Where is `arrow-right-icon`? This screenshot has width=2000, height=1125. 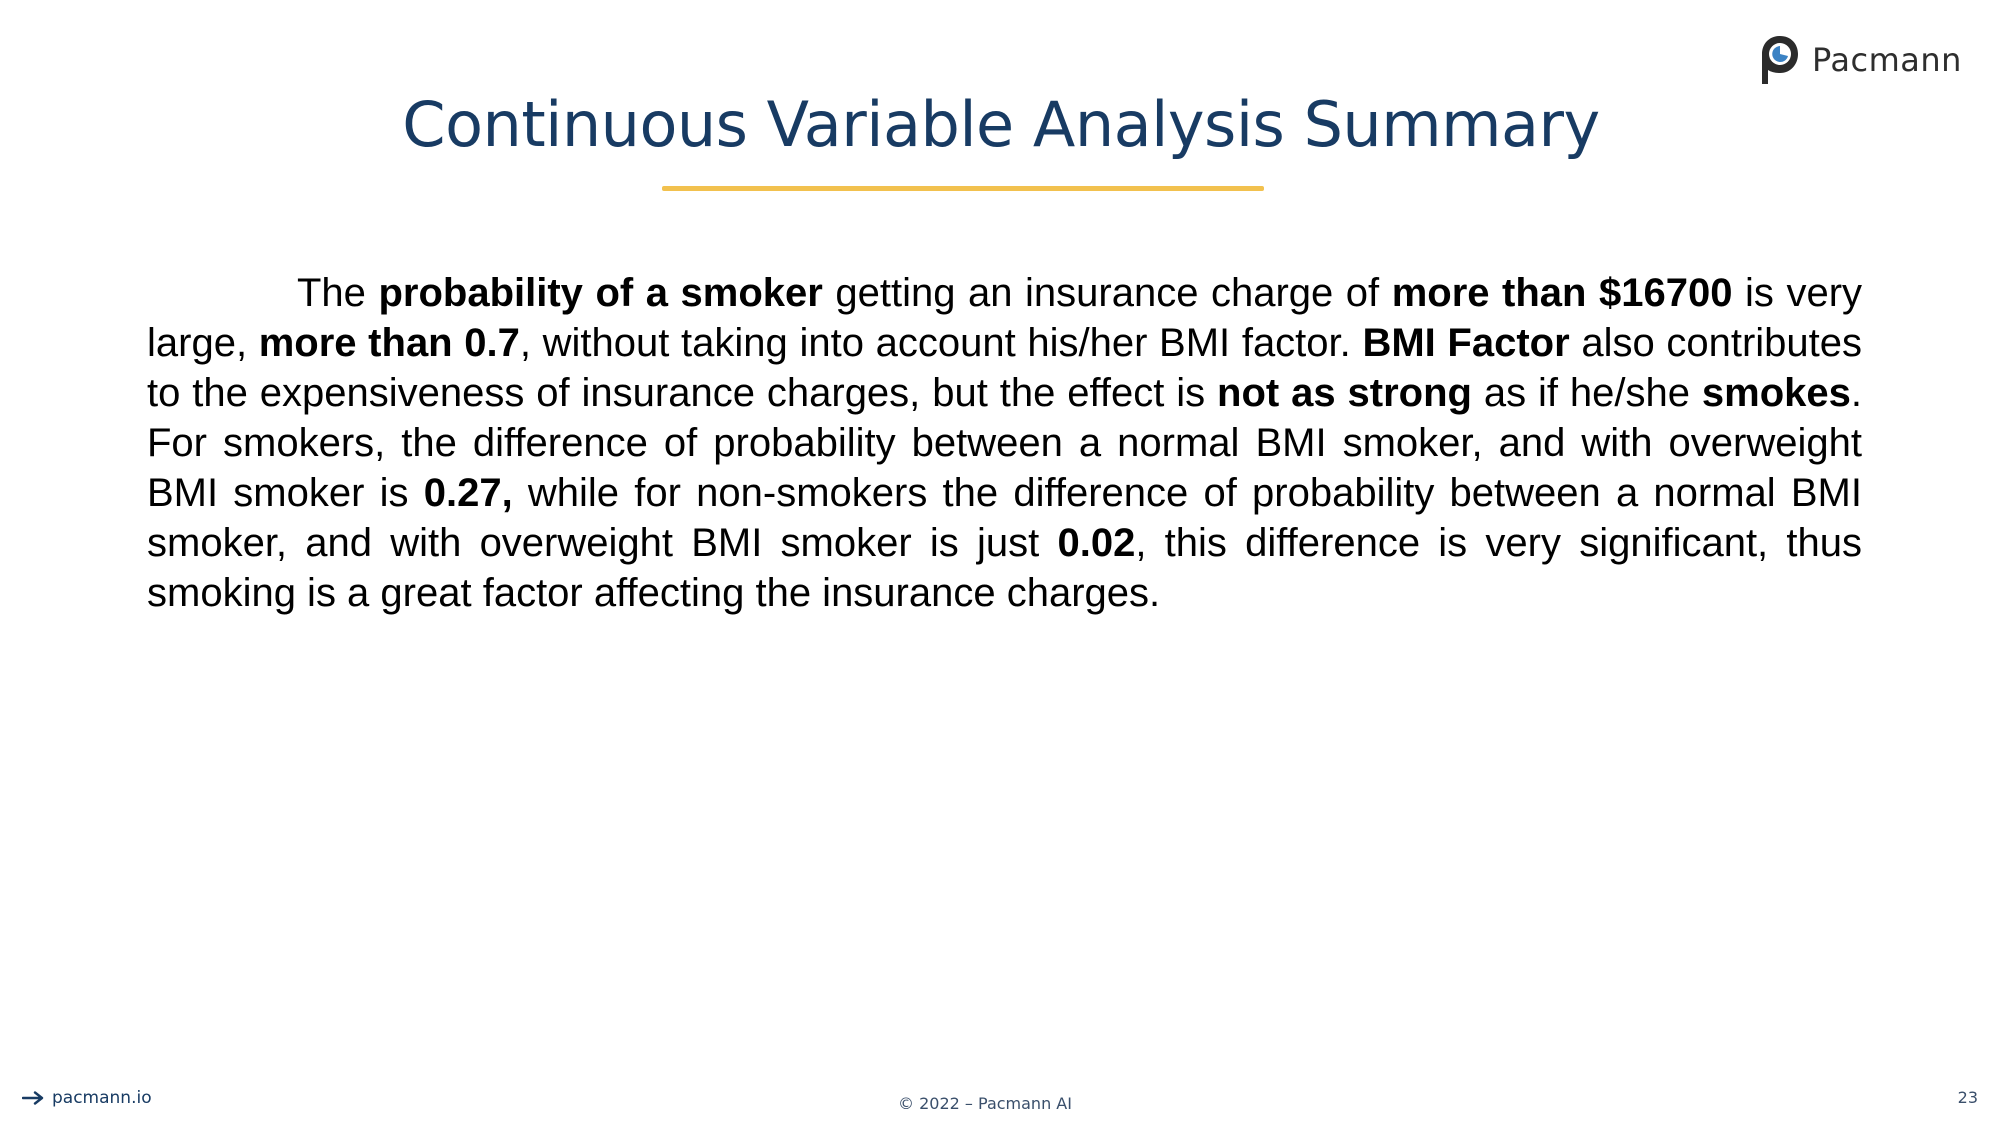
arrow-right-icon is located at coordinates (33, 1098).